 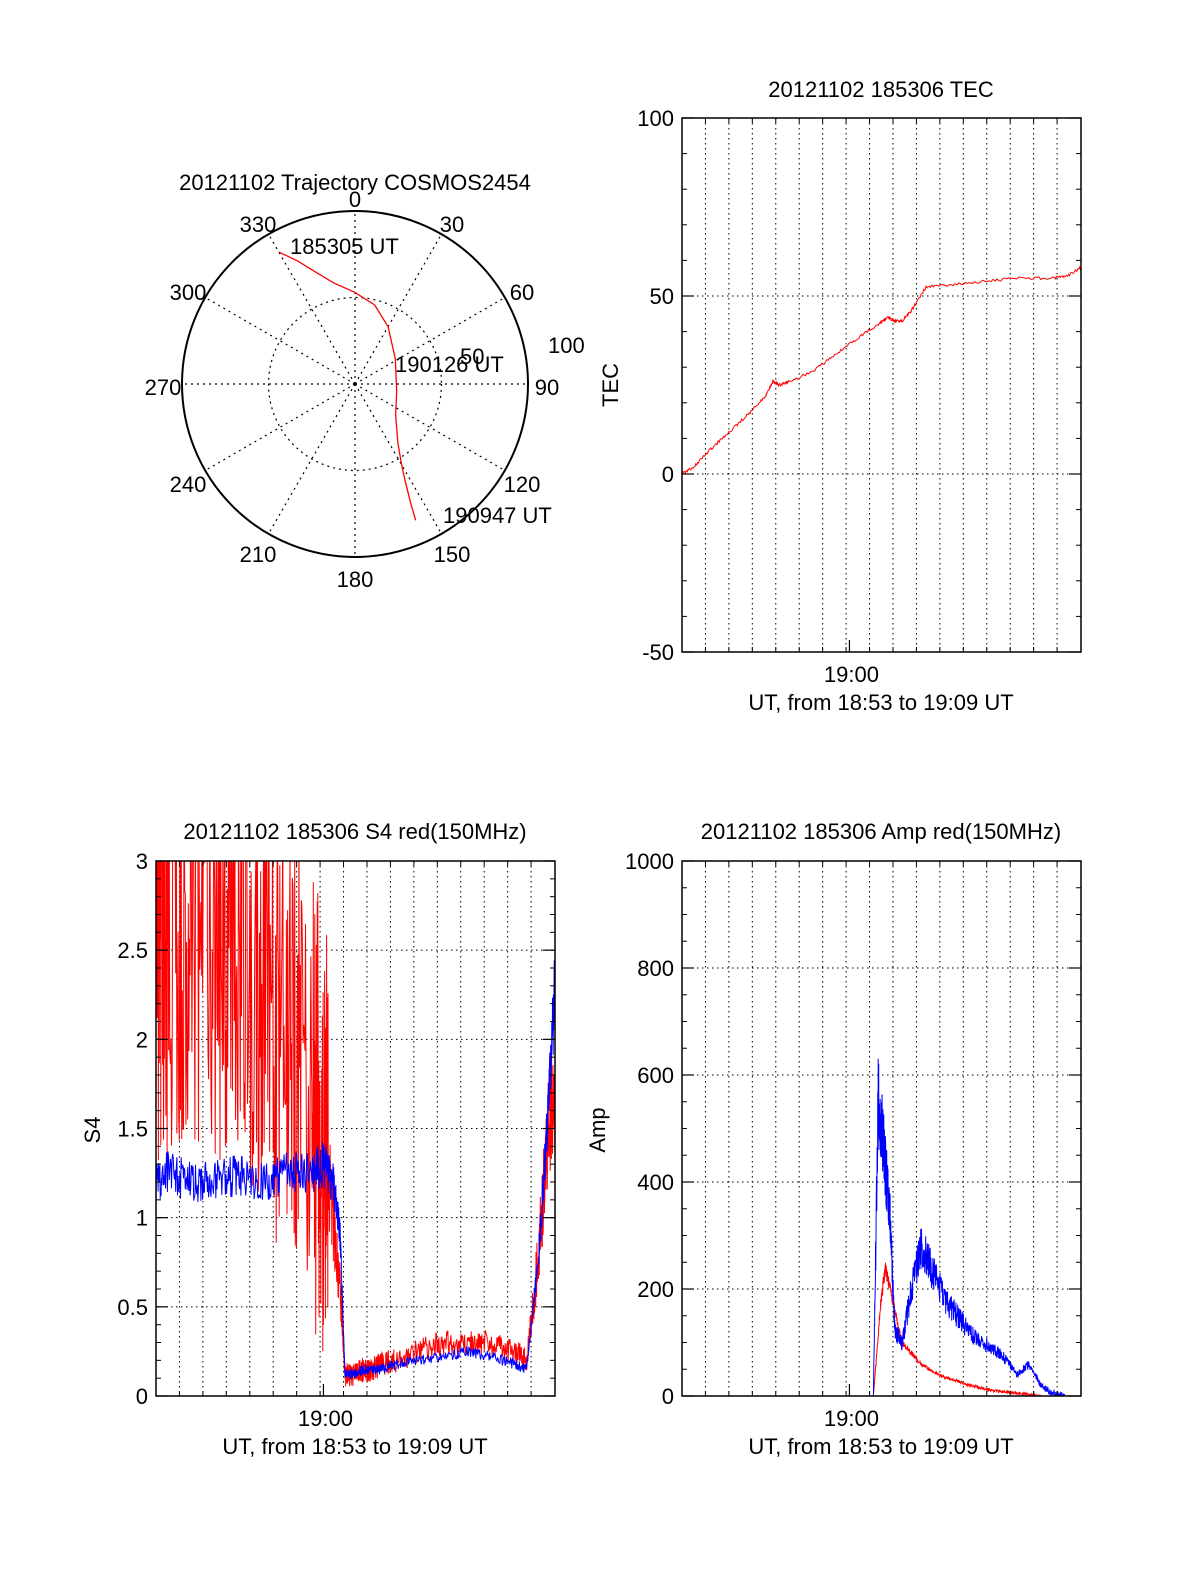 I want to click on y-tick-label: 600, so click(x=655, y=1075).